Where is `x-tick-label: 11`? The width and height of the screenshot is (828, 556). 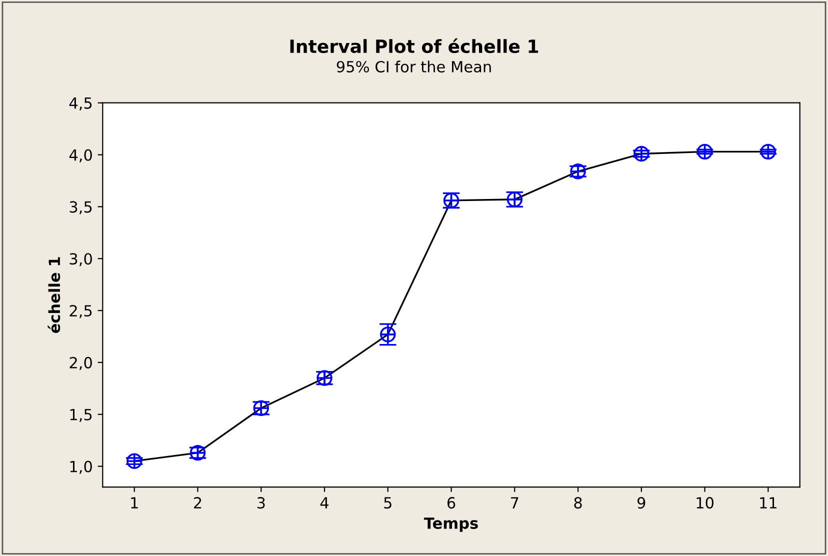 x-tick-label: 11 is located at coordinates (768, 502).